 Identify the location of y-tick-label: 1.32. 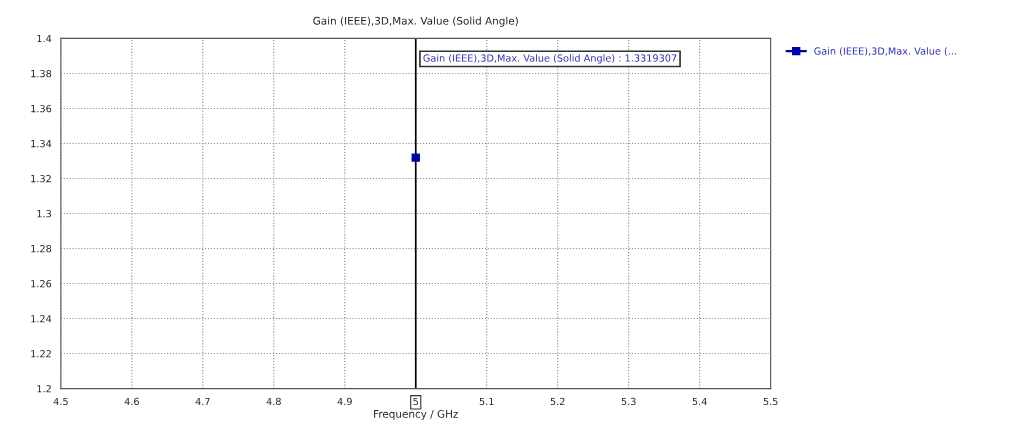
(41, 178).